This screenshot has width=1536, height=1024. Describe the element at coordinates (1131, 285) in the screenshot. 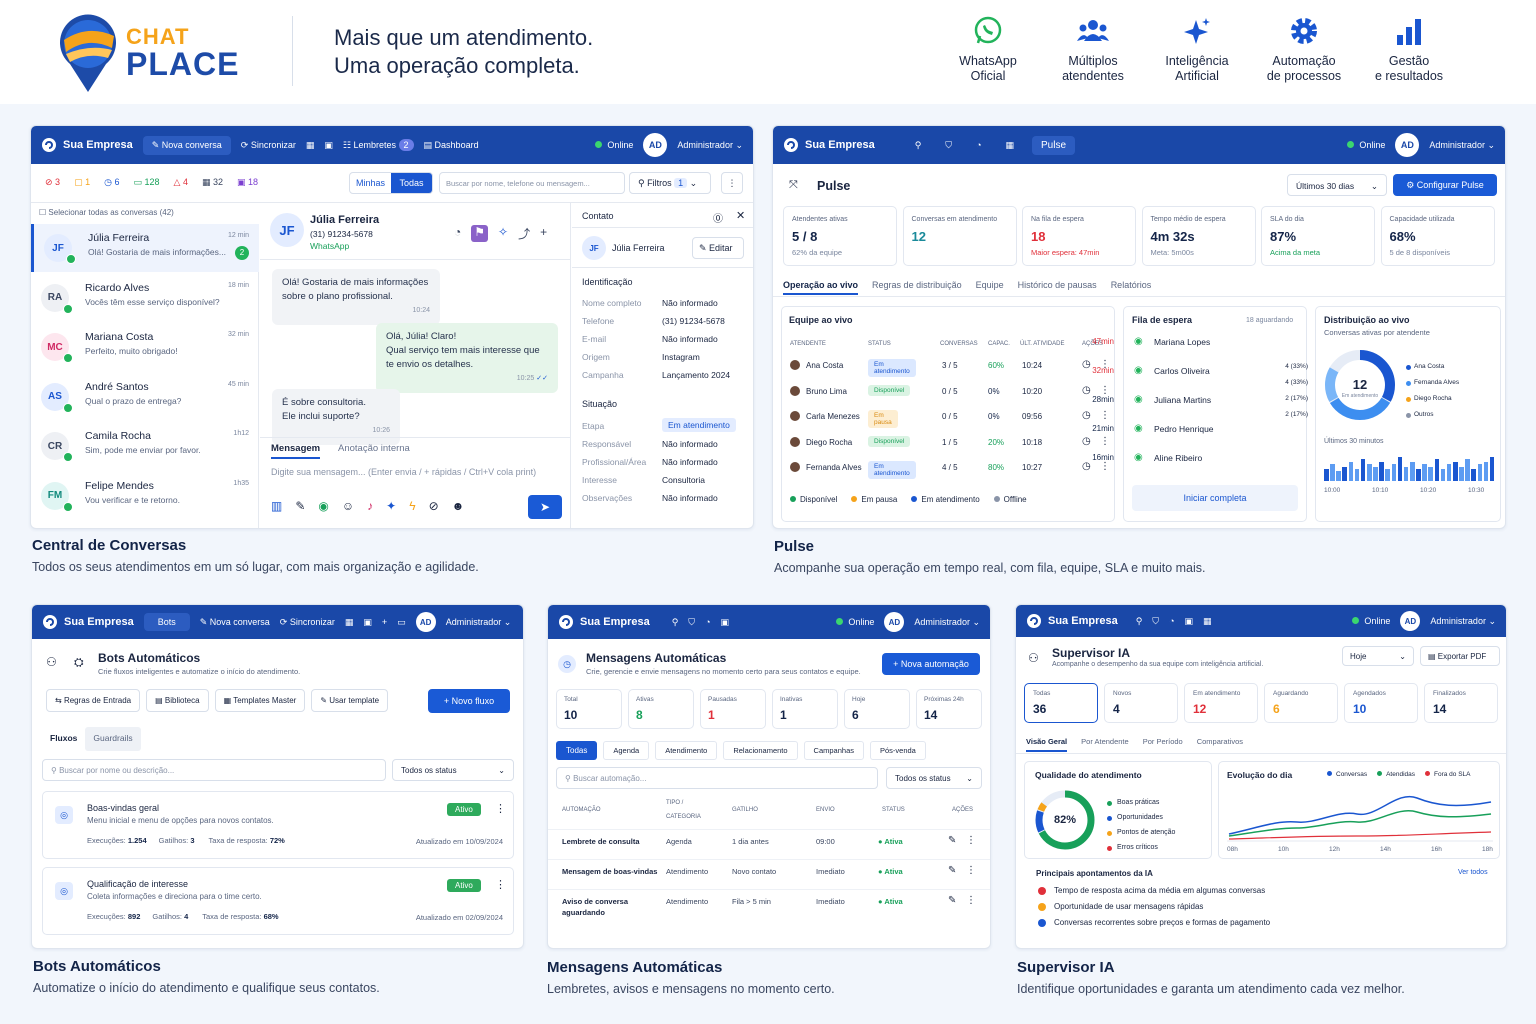

I see `tab-4: Relatórios` at that location.